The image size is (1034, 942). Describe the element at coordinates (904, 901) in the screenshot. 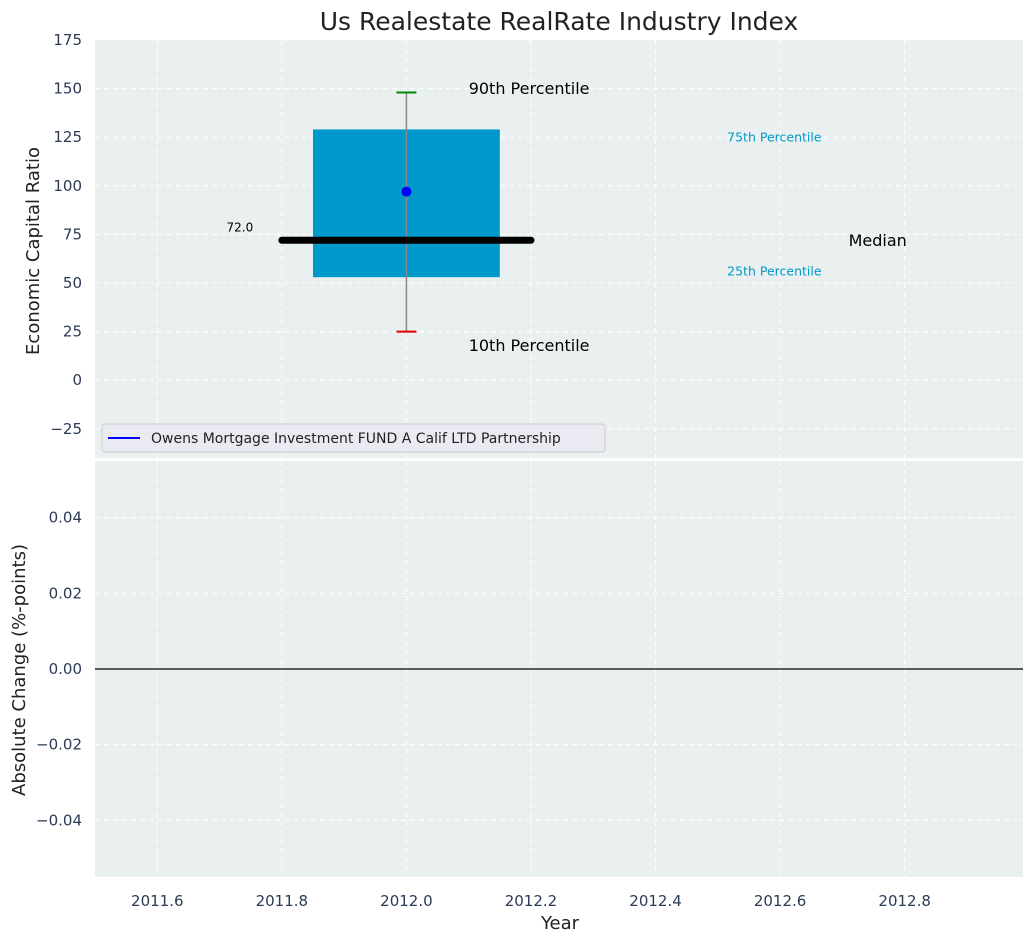

I see `x-tick-label: 2012.8` at that location.